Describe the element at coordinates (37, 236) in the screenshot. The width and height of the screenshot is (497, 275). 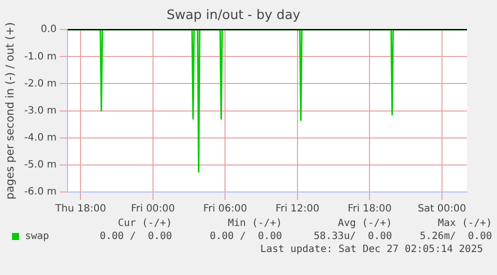
I see `legend-label: swap` at that location.